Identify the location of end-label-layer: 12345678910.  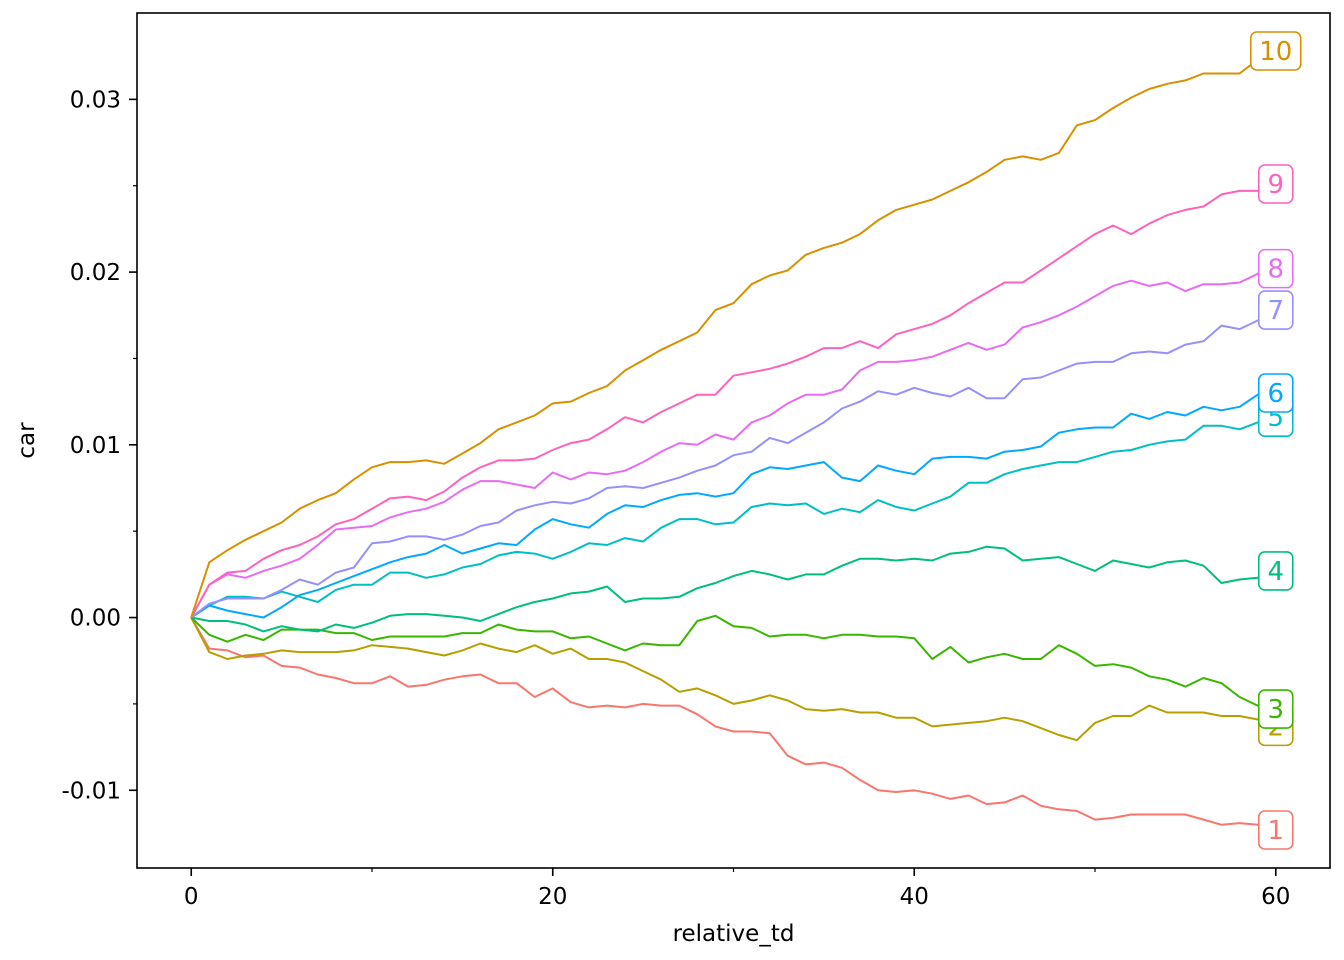
(1275, 440).